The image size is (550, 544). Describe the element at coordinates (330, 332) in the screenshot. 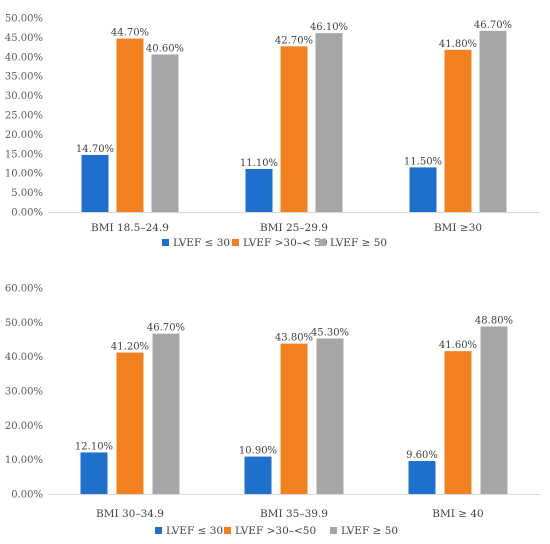

I see `data-label: 45.30%` at that location.